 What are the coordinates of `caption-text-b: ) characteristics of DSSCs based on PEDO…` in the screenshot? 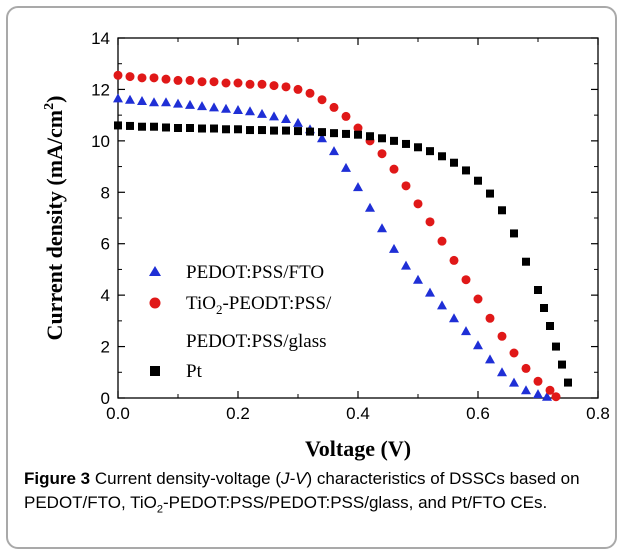 It's located at (302, 490).